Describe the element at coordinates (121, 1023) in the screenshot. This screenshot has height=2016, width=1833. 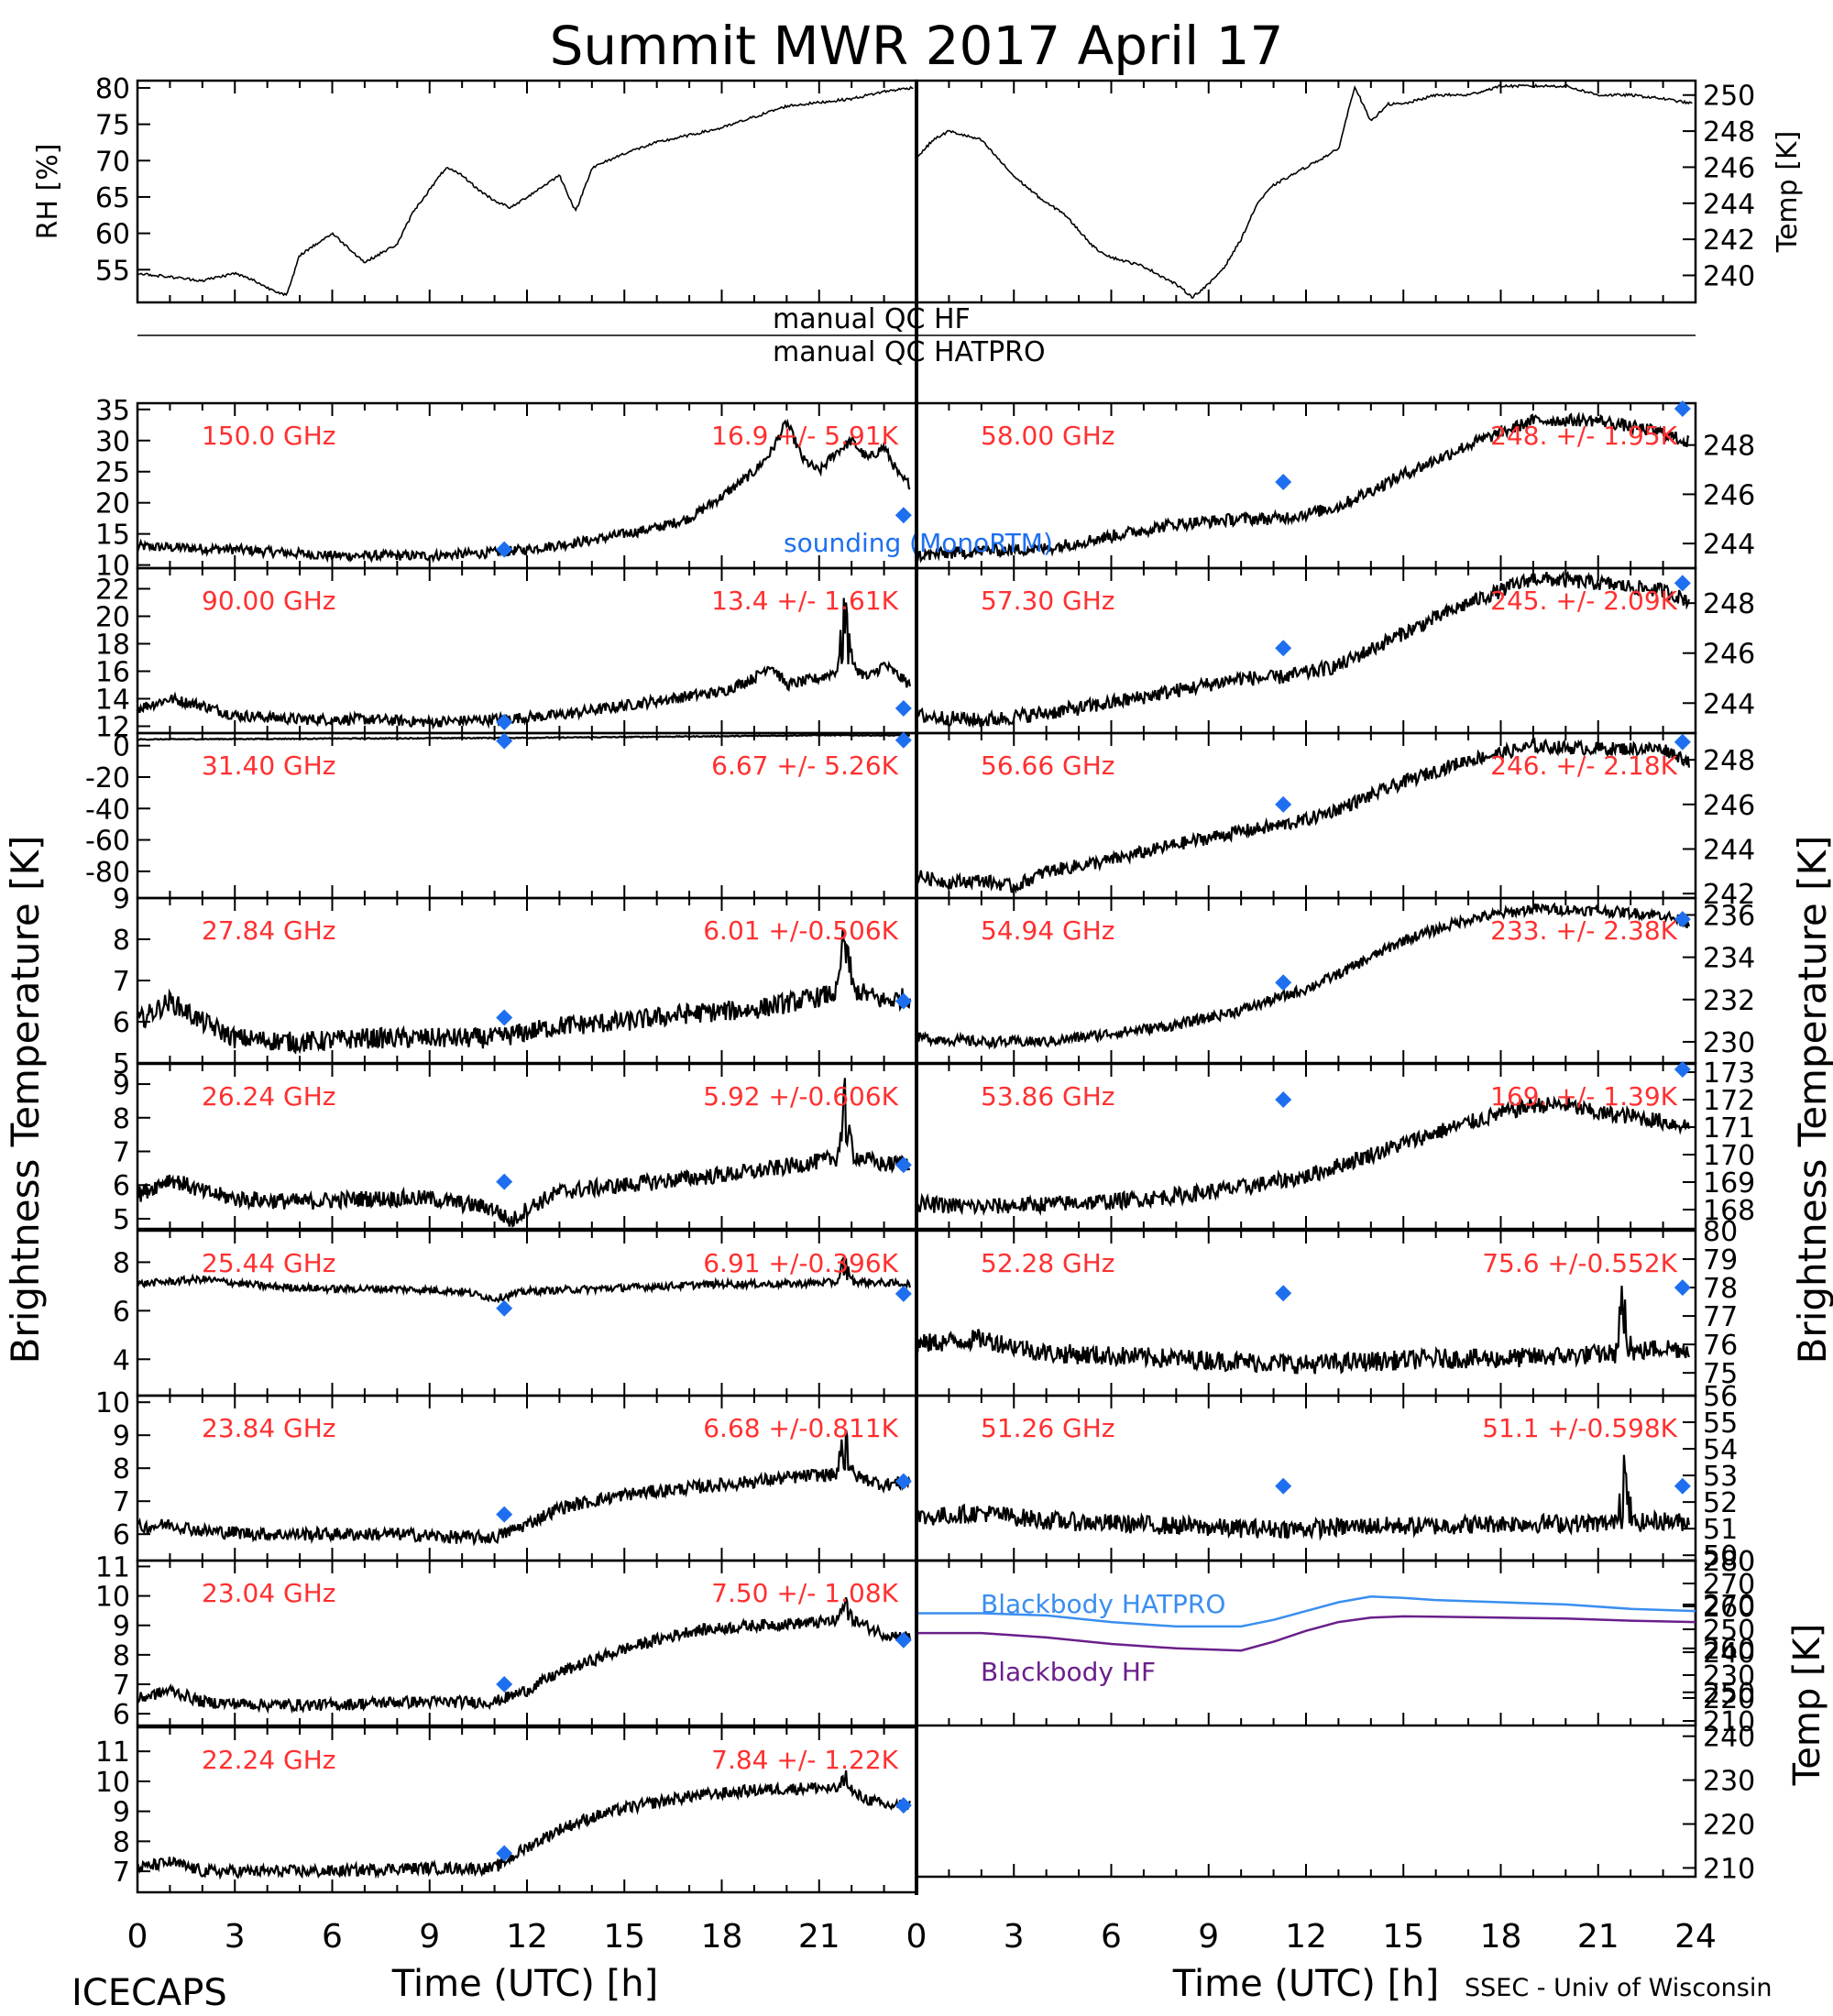
I see `y-tick-label-hf_27: 6` at that location.